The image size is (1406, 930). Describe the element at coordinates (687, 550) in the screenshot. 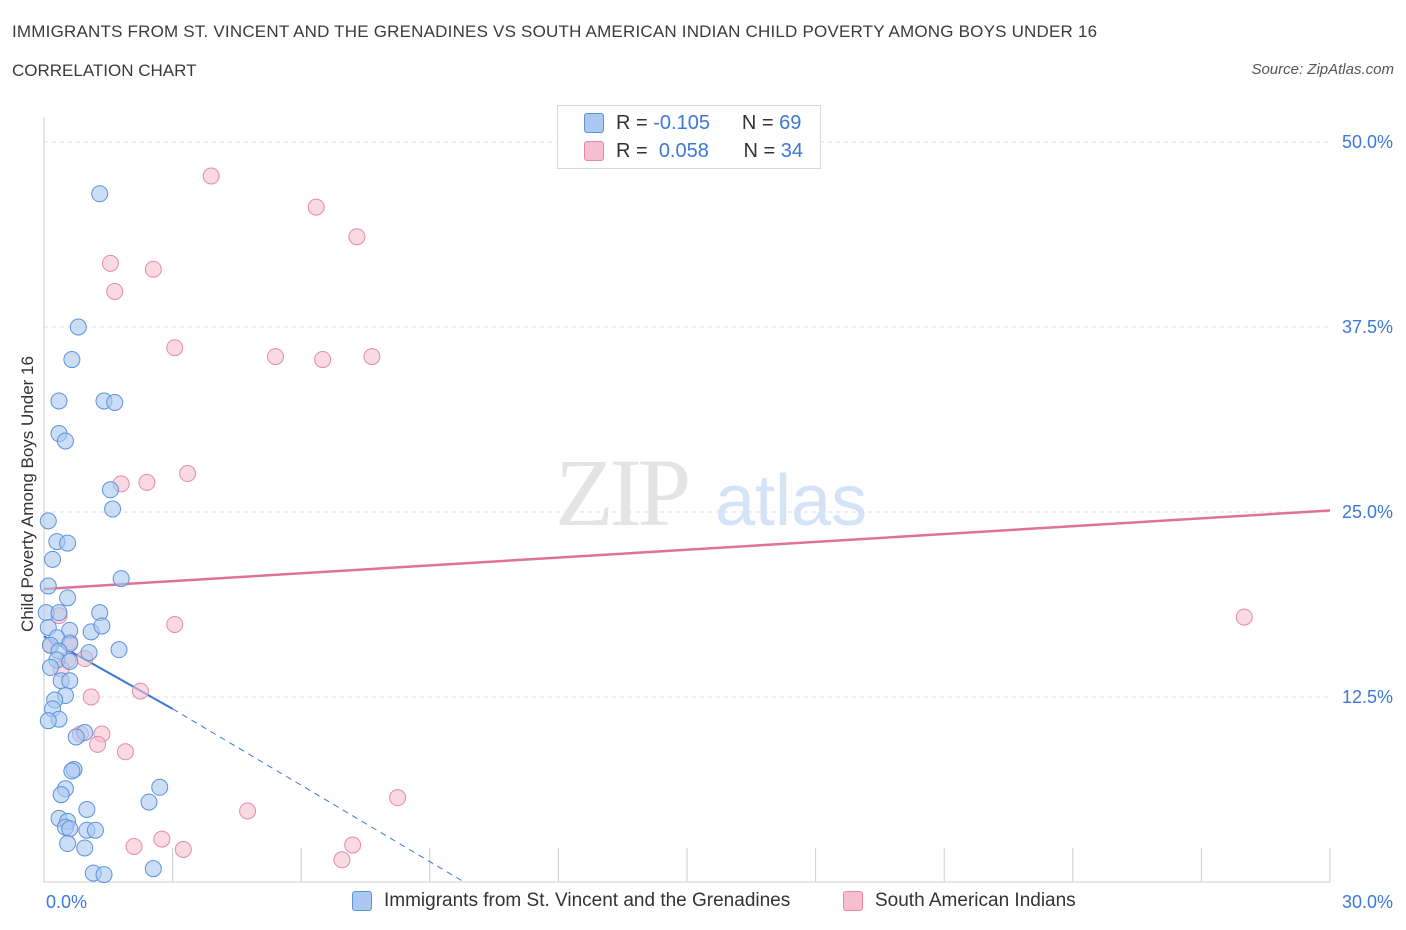

I see `pink-trend-line` at that location.